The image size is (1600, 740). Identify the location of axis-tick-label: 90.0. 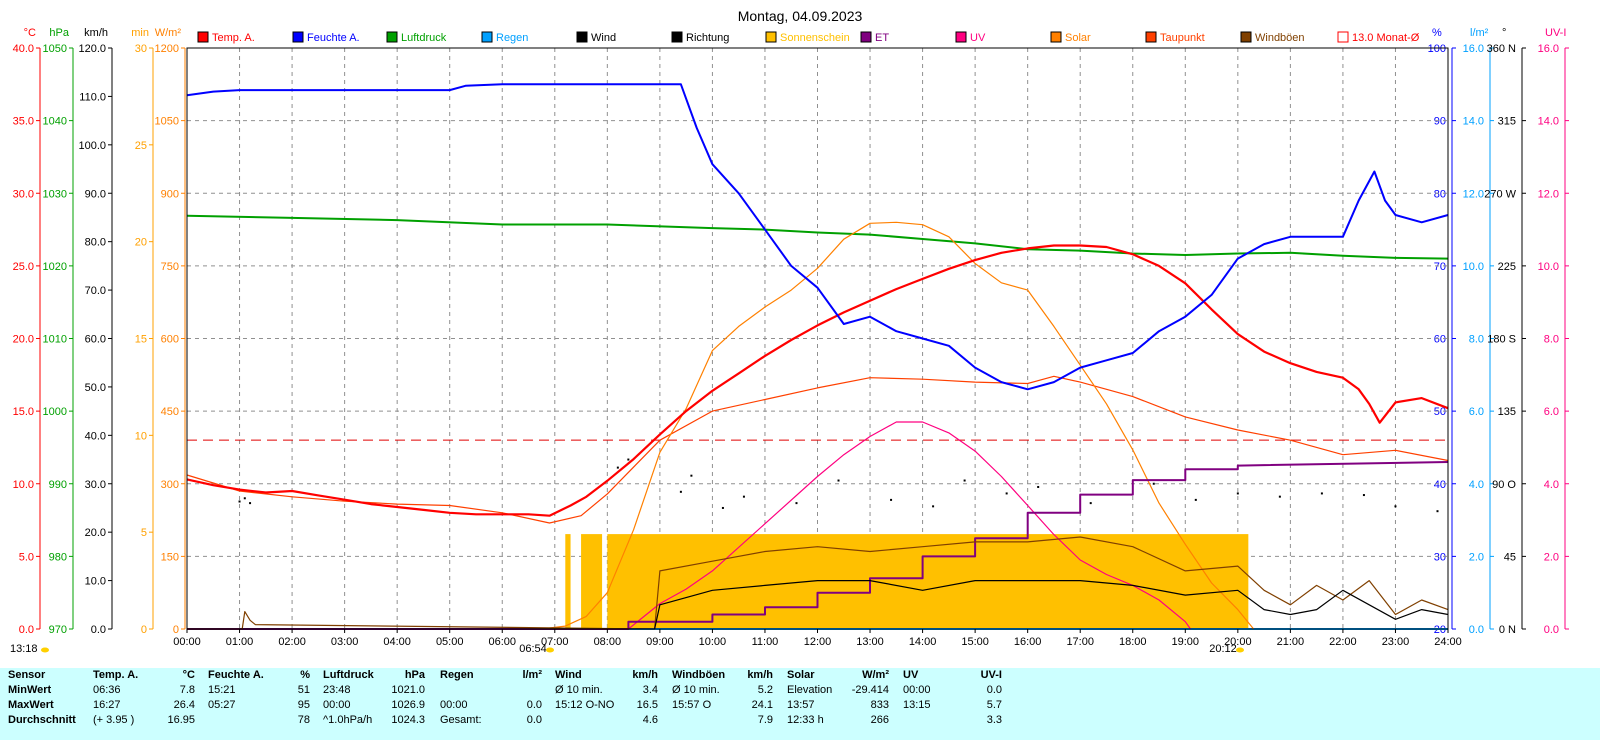
(95, 194).